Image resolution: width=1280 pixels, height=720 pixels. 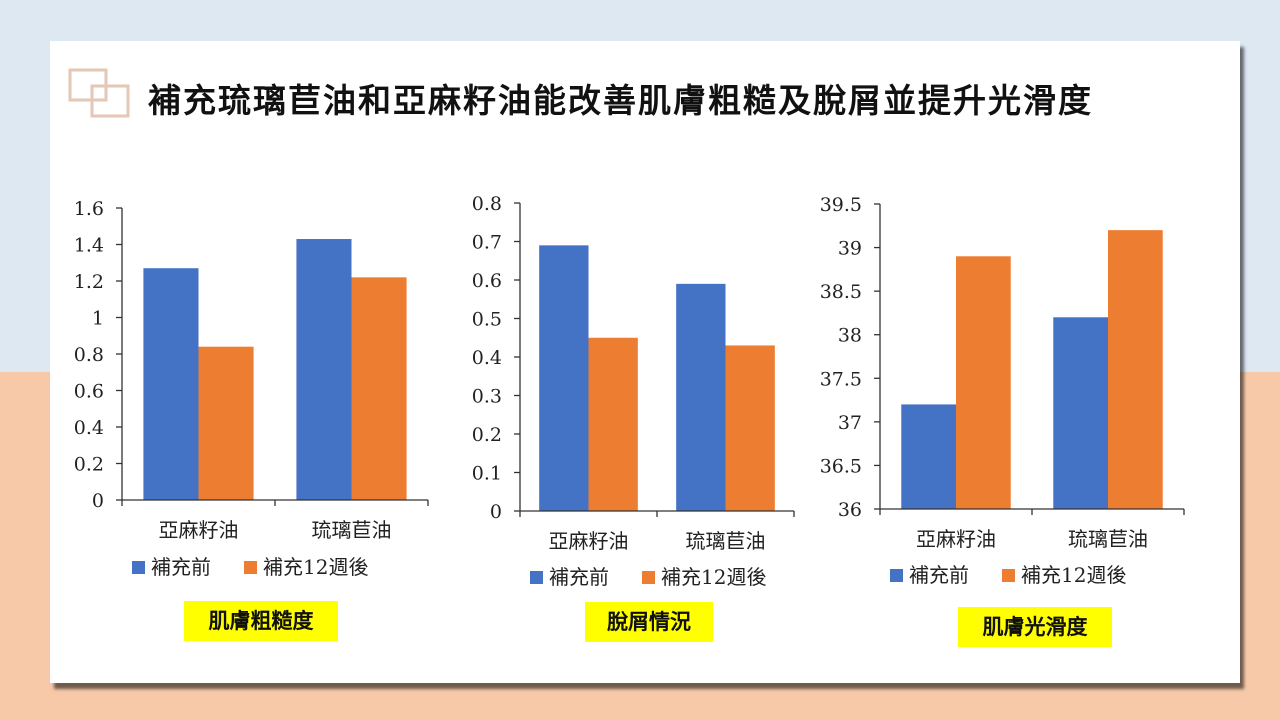 I want to click on double-square-logo-icon, so click(x=99, y=93).